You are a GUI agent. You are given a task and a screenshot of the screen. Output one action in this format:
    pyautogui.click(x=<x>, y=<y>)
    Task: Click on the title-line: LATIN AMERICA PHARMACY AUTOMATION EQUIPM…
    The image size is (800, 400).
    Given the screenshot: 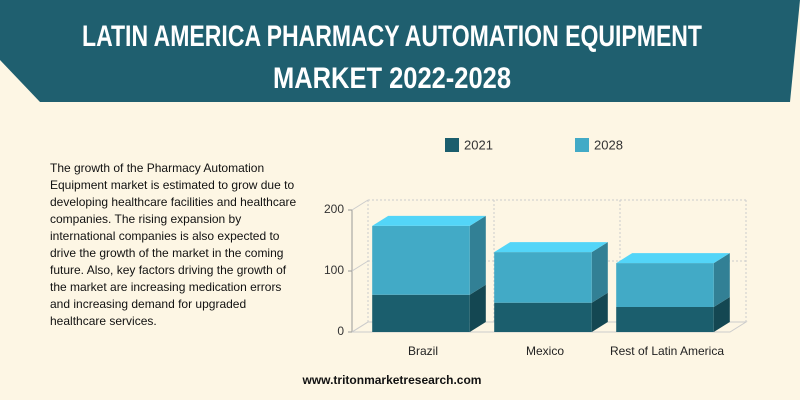 What is the action you would take?
    pyautogui.click(x=392, y=36)
    